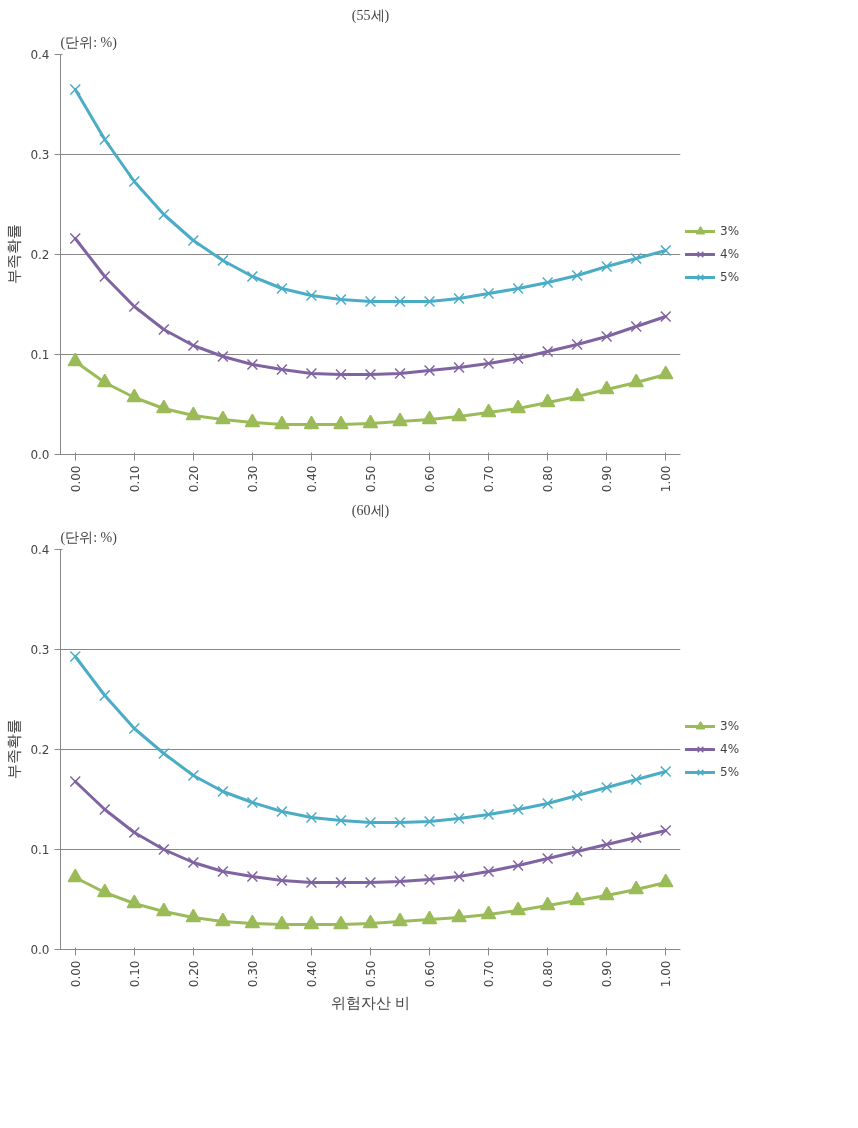 This screenshot has height=1128, width=858. I want to click on chart-title: (60세), so click(370, 510).